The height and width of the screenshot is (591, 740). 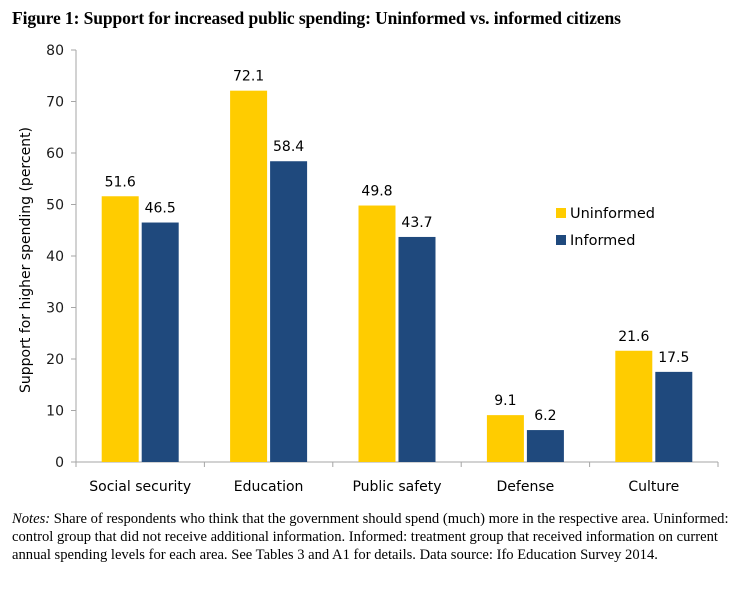 What do you see at coordinates (26, 260) in the screenshot?
I see `y-axis-title: Support for higher spending (percent)` at bounding box center [26, 260].